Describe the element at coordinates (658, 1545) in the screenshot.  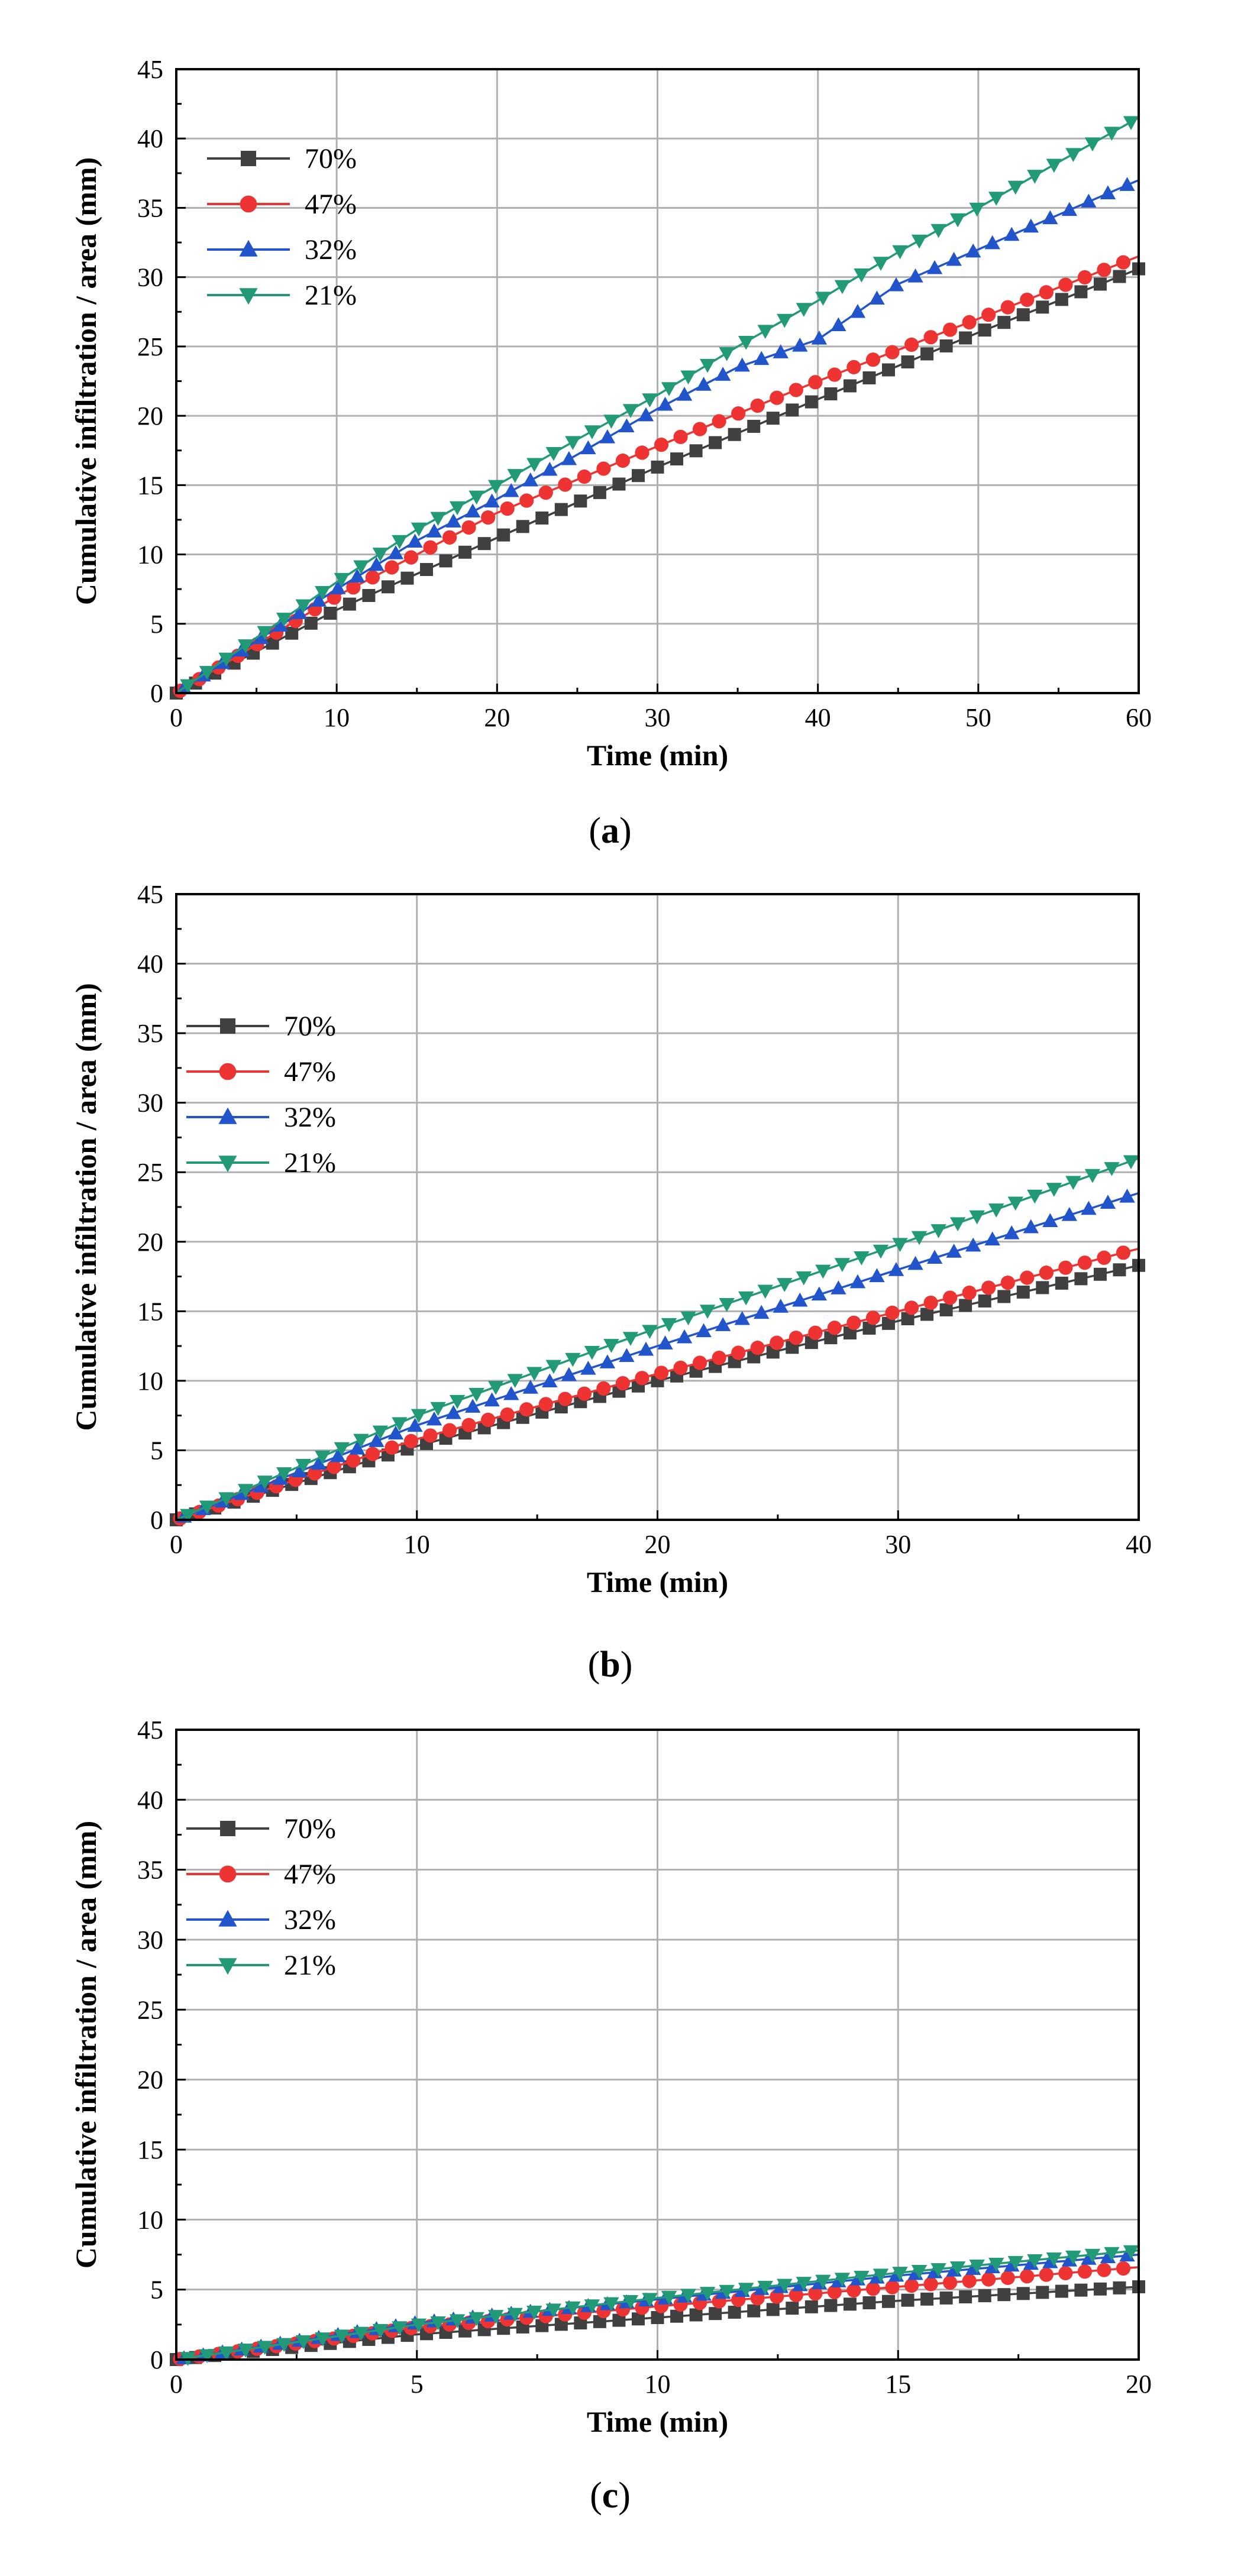
I see `x-tick-label: 20` at that location.